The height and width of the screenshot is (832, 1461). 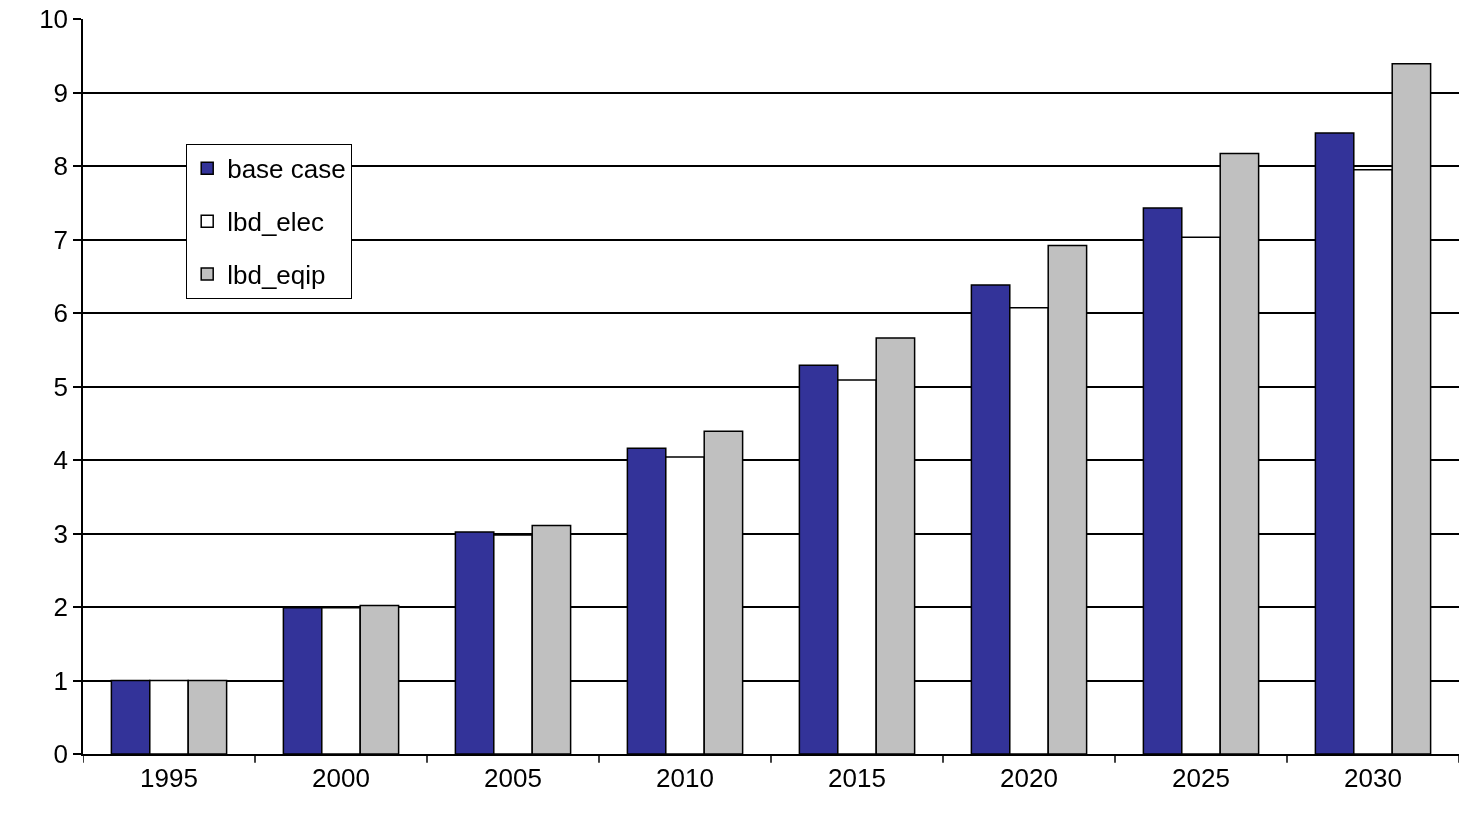 What do you see at coordinates (276, 275) in the screenshot?
I see `legend-label: lbd_eqip` at bounding box center [276, 275].